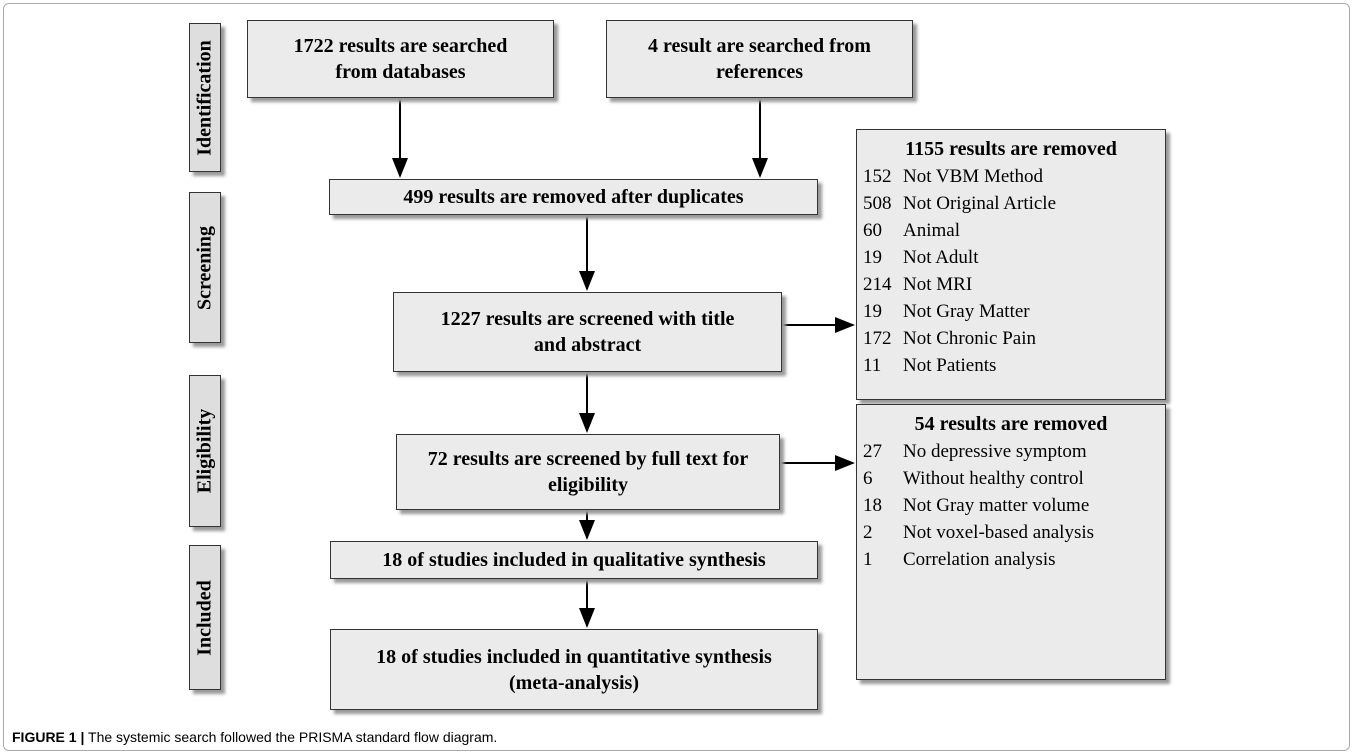 The image size is (1355, 756). I want to click on stage-text: Identification, so click(204, 97).